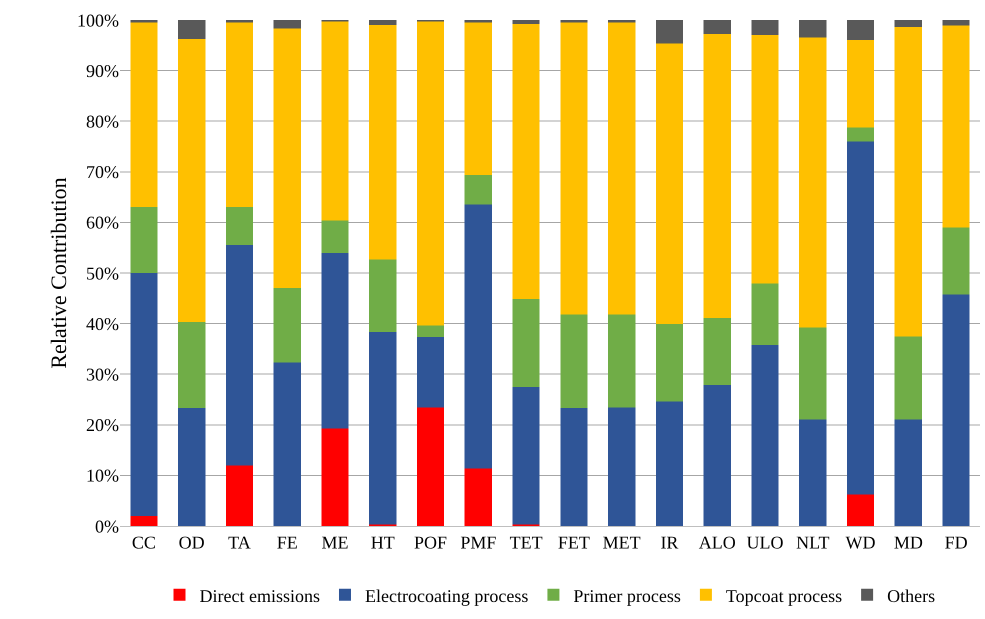  Describe the element at coordinates (144, 542) in the screenshot. I see `x-tick-label: CC` at that location.